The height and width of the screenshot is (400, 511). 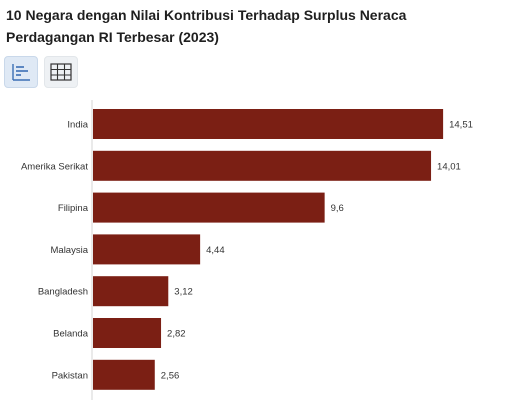 I want to click on category-label: Belanda, so click(x=71, y=334).